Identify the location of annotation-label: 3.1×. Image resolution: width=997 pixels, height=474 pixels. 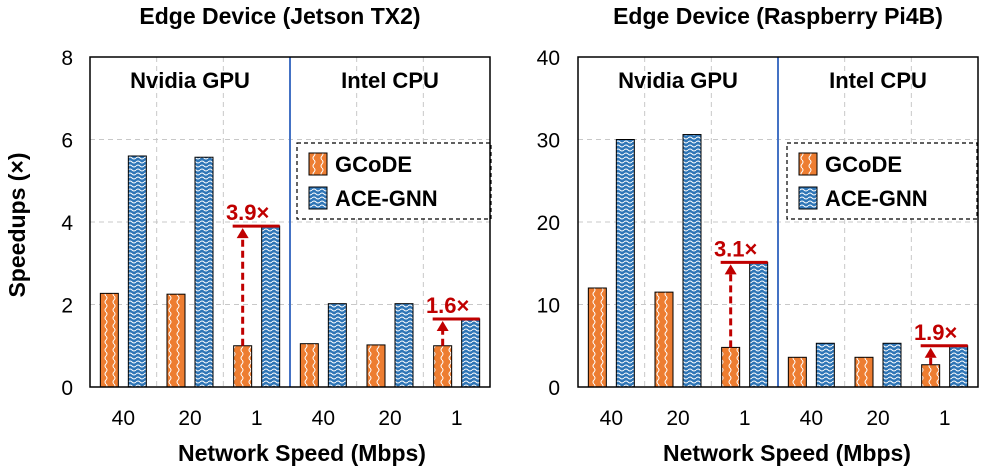
(735, 248).